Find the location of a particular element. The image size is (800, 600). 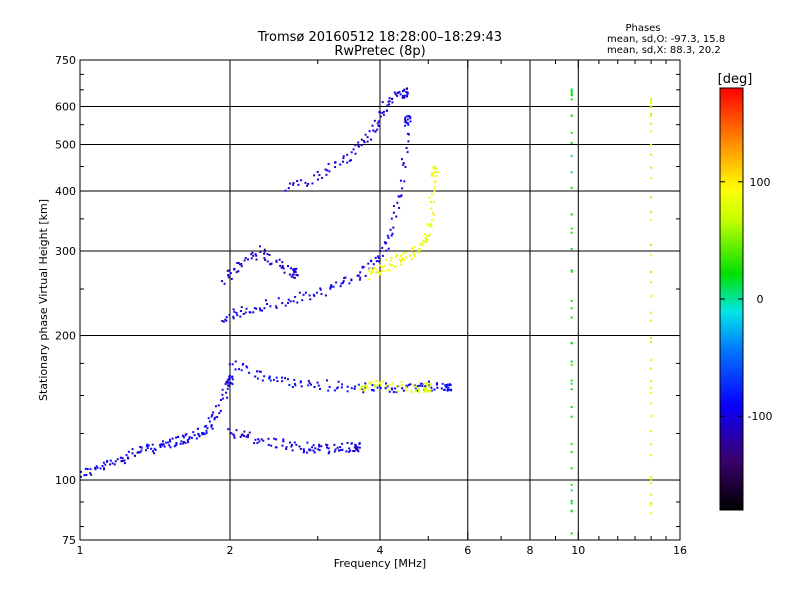

y-tick-label: 100 is located at coordinates (65, 480).